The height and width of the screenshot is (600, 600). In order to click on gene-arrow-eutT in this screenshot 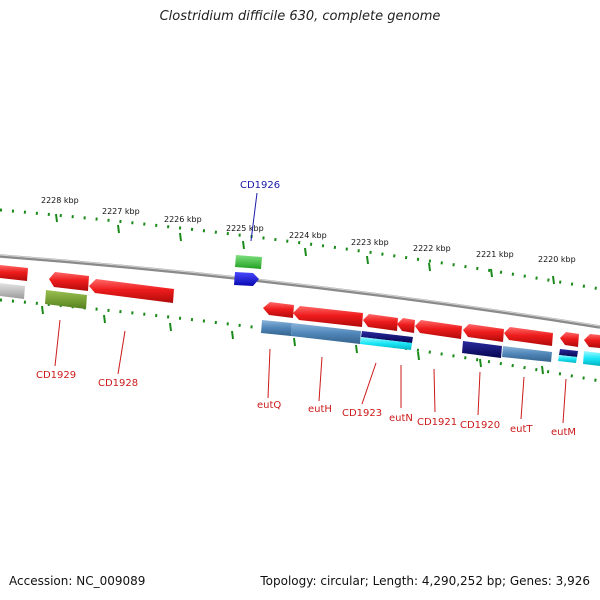, I will do `click(528, 336)`.